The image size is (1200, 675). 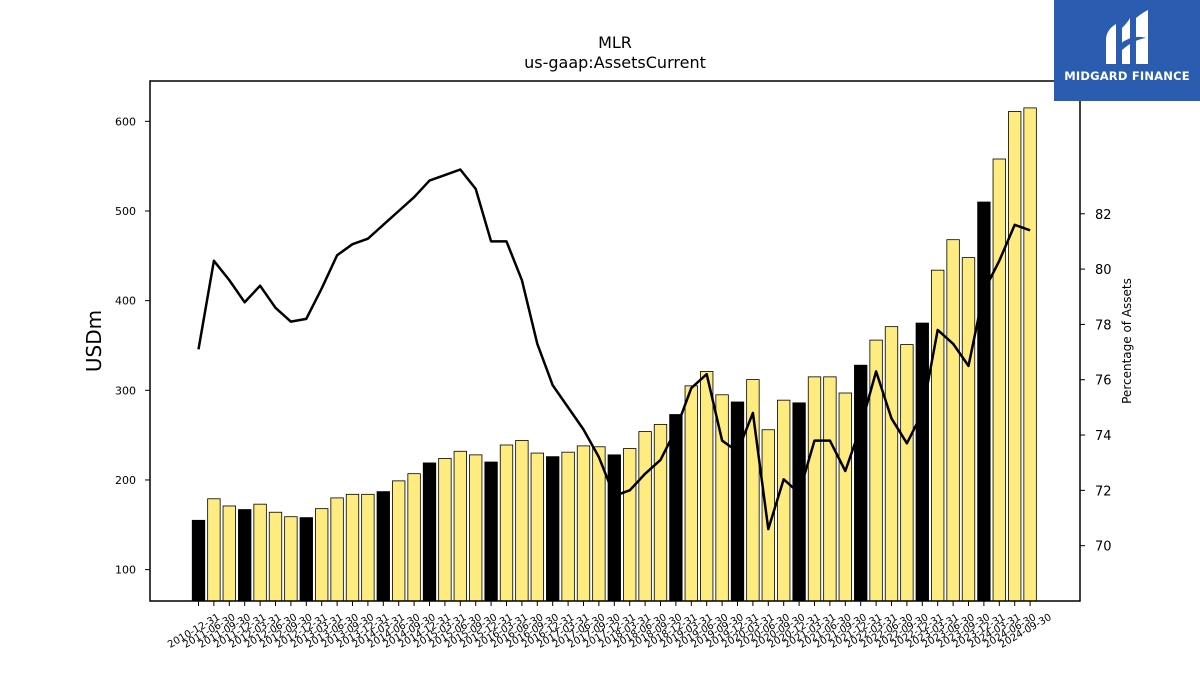 I want to click on chart-title: MLR, so click(x=615, y=42).